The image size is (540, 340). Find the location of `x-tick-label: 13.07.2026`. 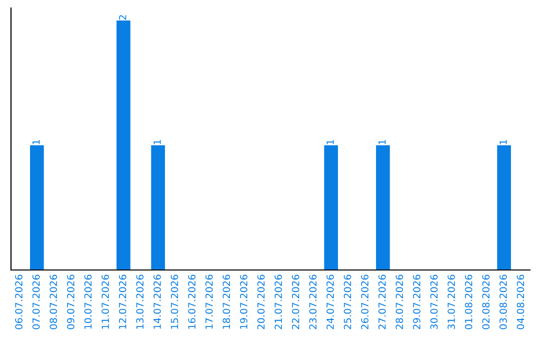

x-tick-label: 13.07.2026 is located at coordinates (140, 301).